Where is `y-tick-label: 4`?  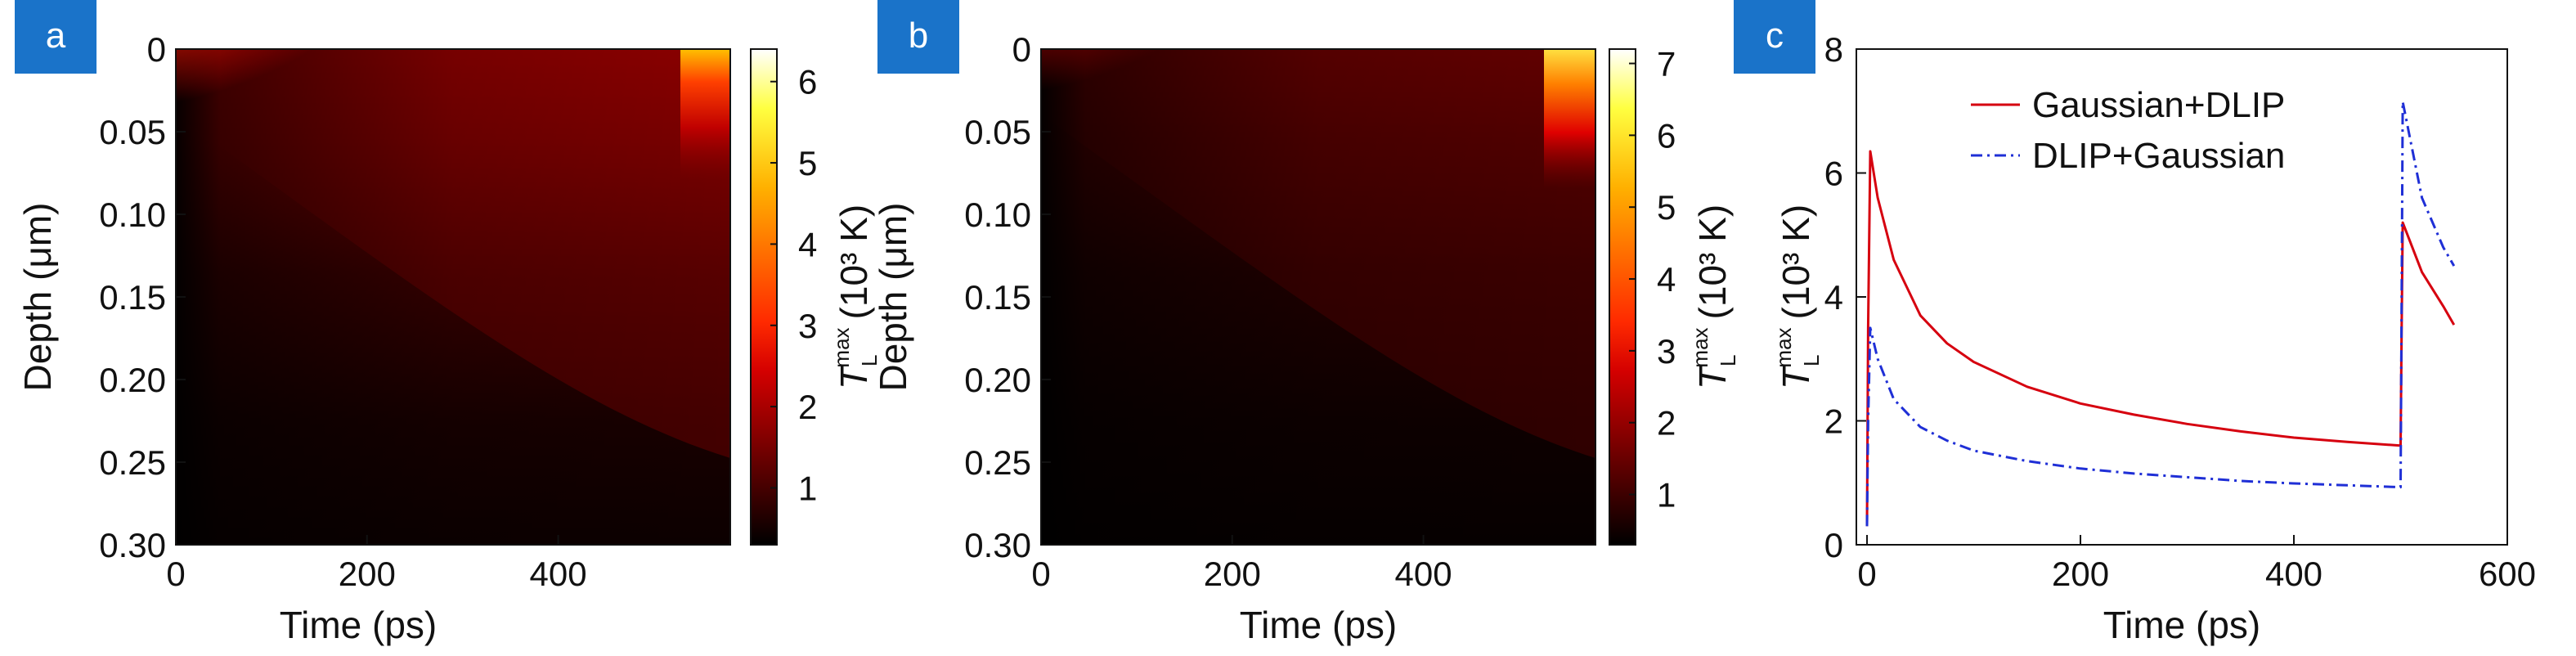 y-tick-label: 4 is located at coordinates (1833, 298).